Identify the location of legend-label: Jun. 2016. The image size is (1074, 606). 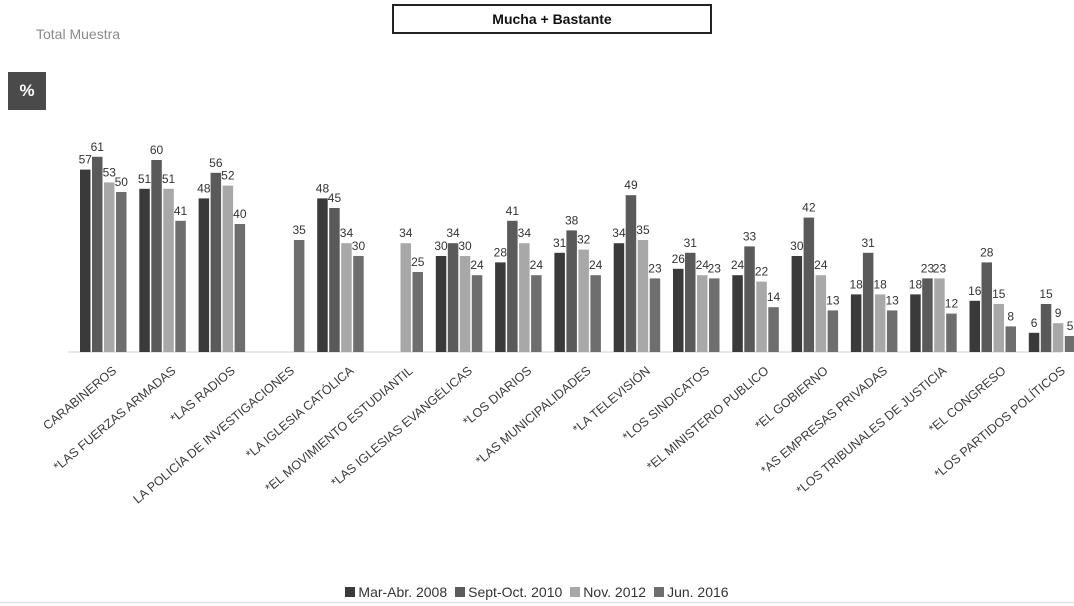
(698, 592).